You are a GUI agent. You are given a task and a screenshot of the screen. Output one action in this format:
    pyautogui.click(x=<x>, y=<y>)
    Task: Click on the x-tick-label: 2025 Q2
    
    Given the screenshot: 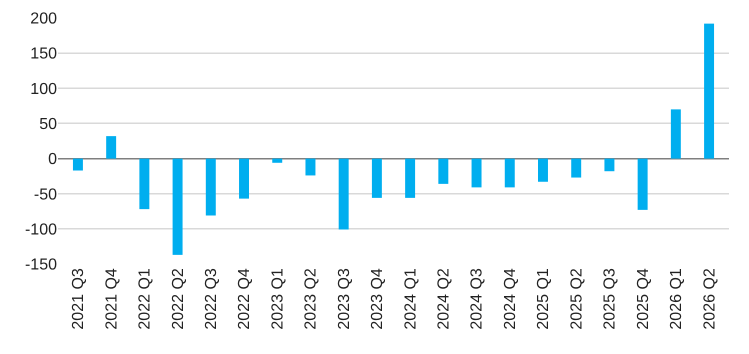 What is the action you would take?
    pyautogui.click(x=577, y=299)
    